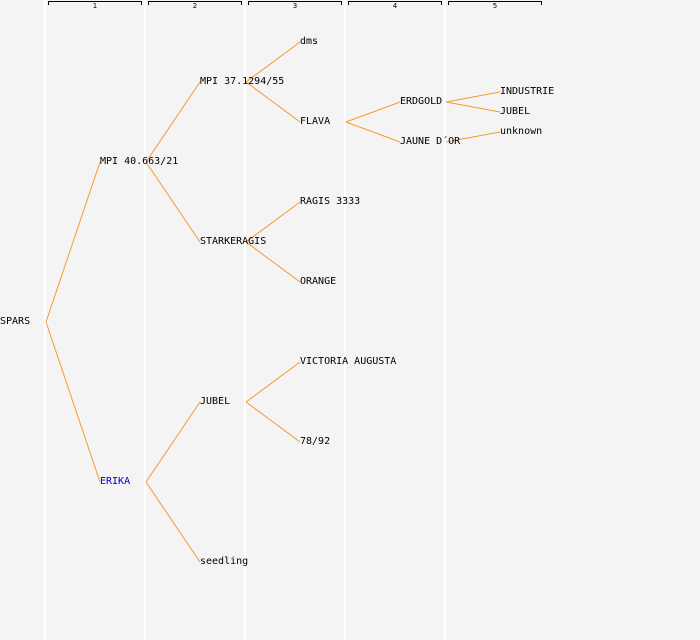 The width and height of the screenshot is (700, 640). What do you see at coordinates (318, 281) in the screenshot?
I see `tree-node: ORANGE` at bounding box center [318, 281].